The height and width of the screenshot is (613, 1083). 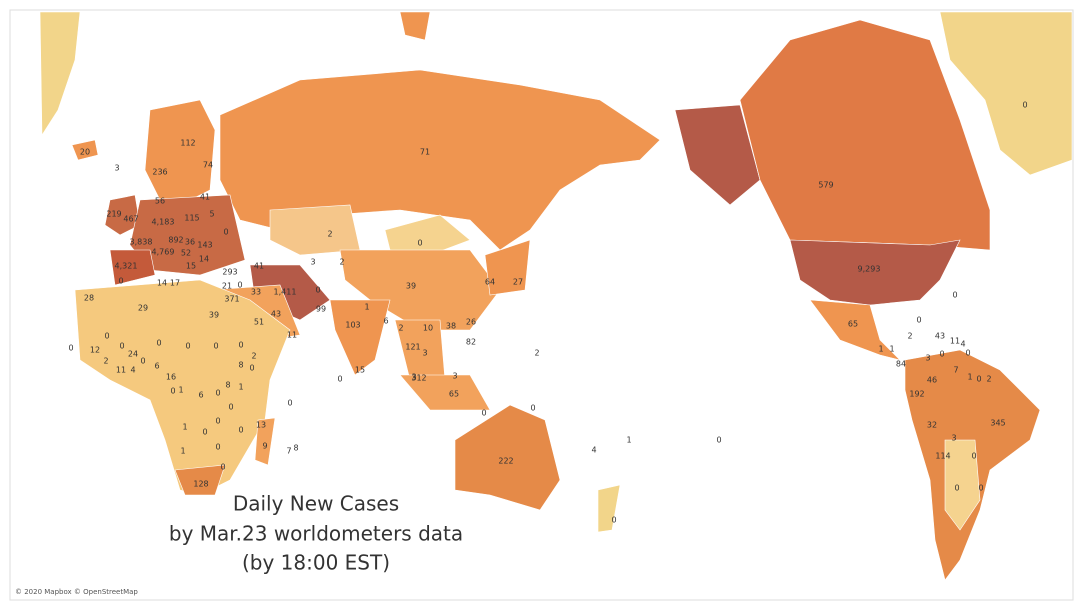 I want to click on title-line: (by 18:00 EST), so click(x=316, y=563).